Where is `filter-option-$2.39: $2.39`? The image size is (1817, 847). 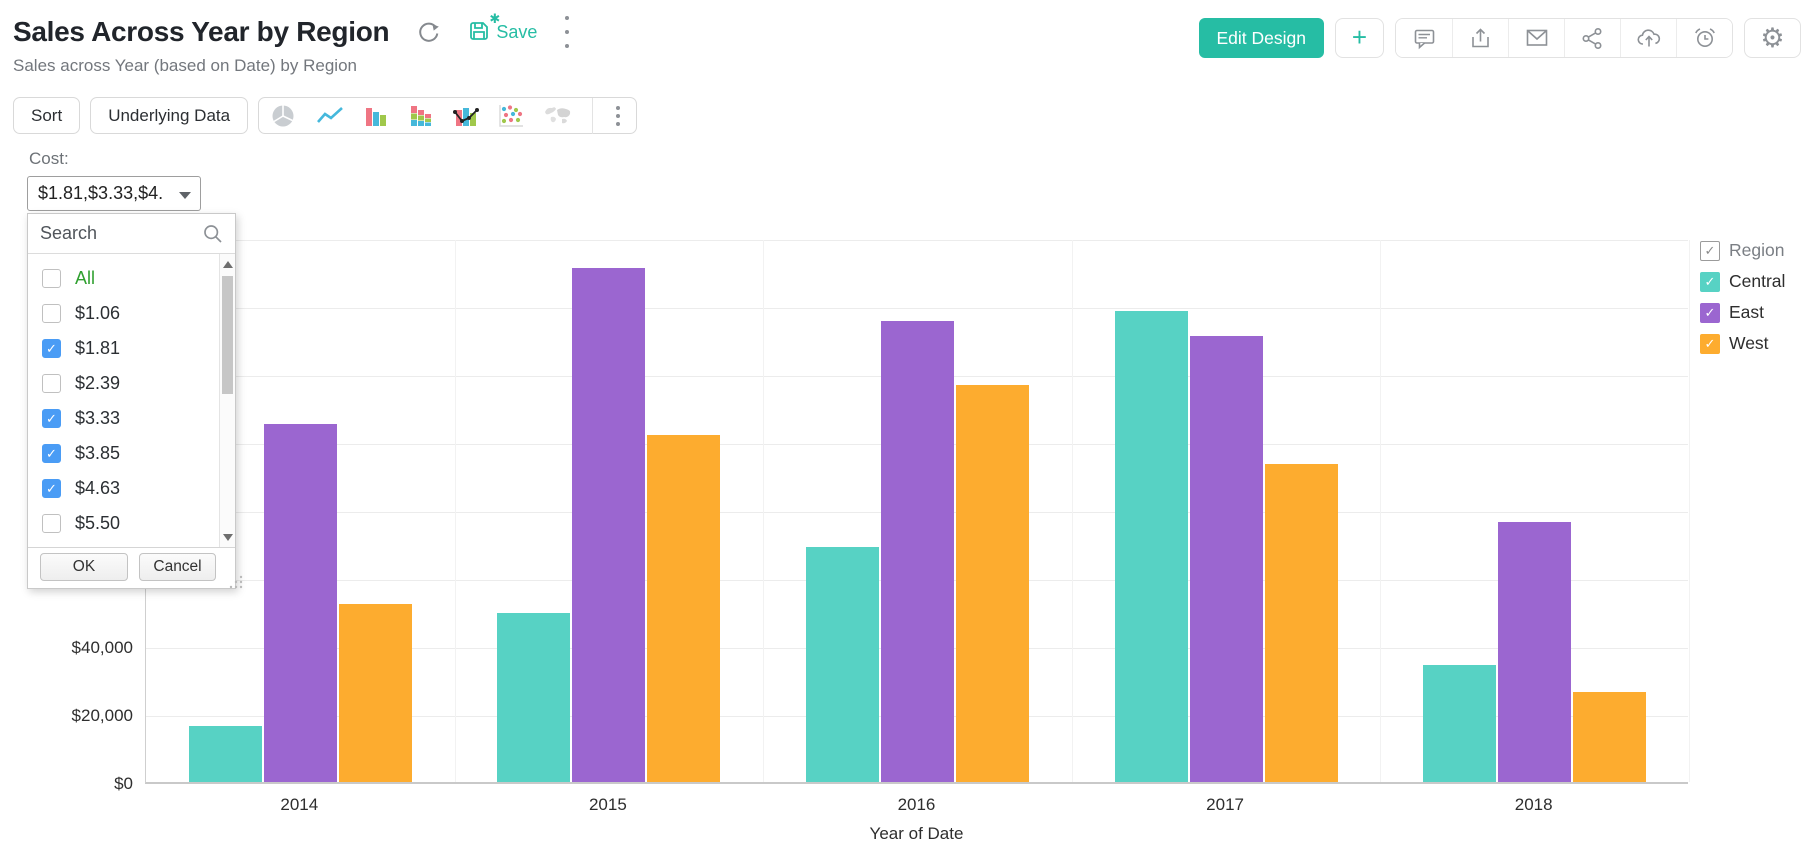 filter-option-$2.39: $2.39 is located at coordinates (124, 383).